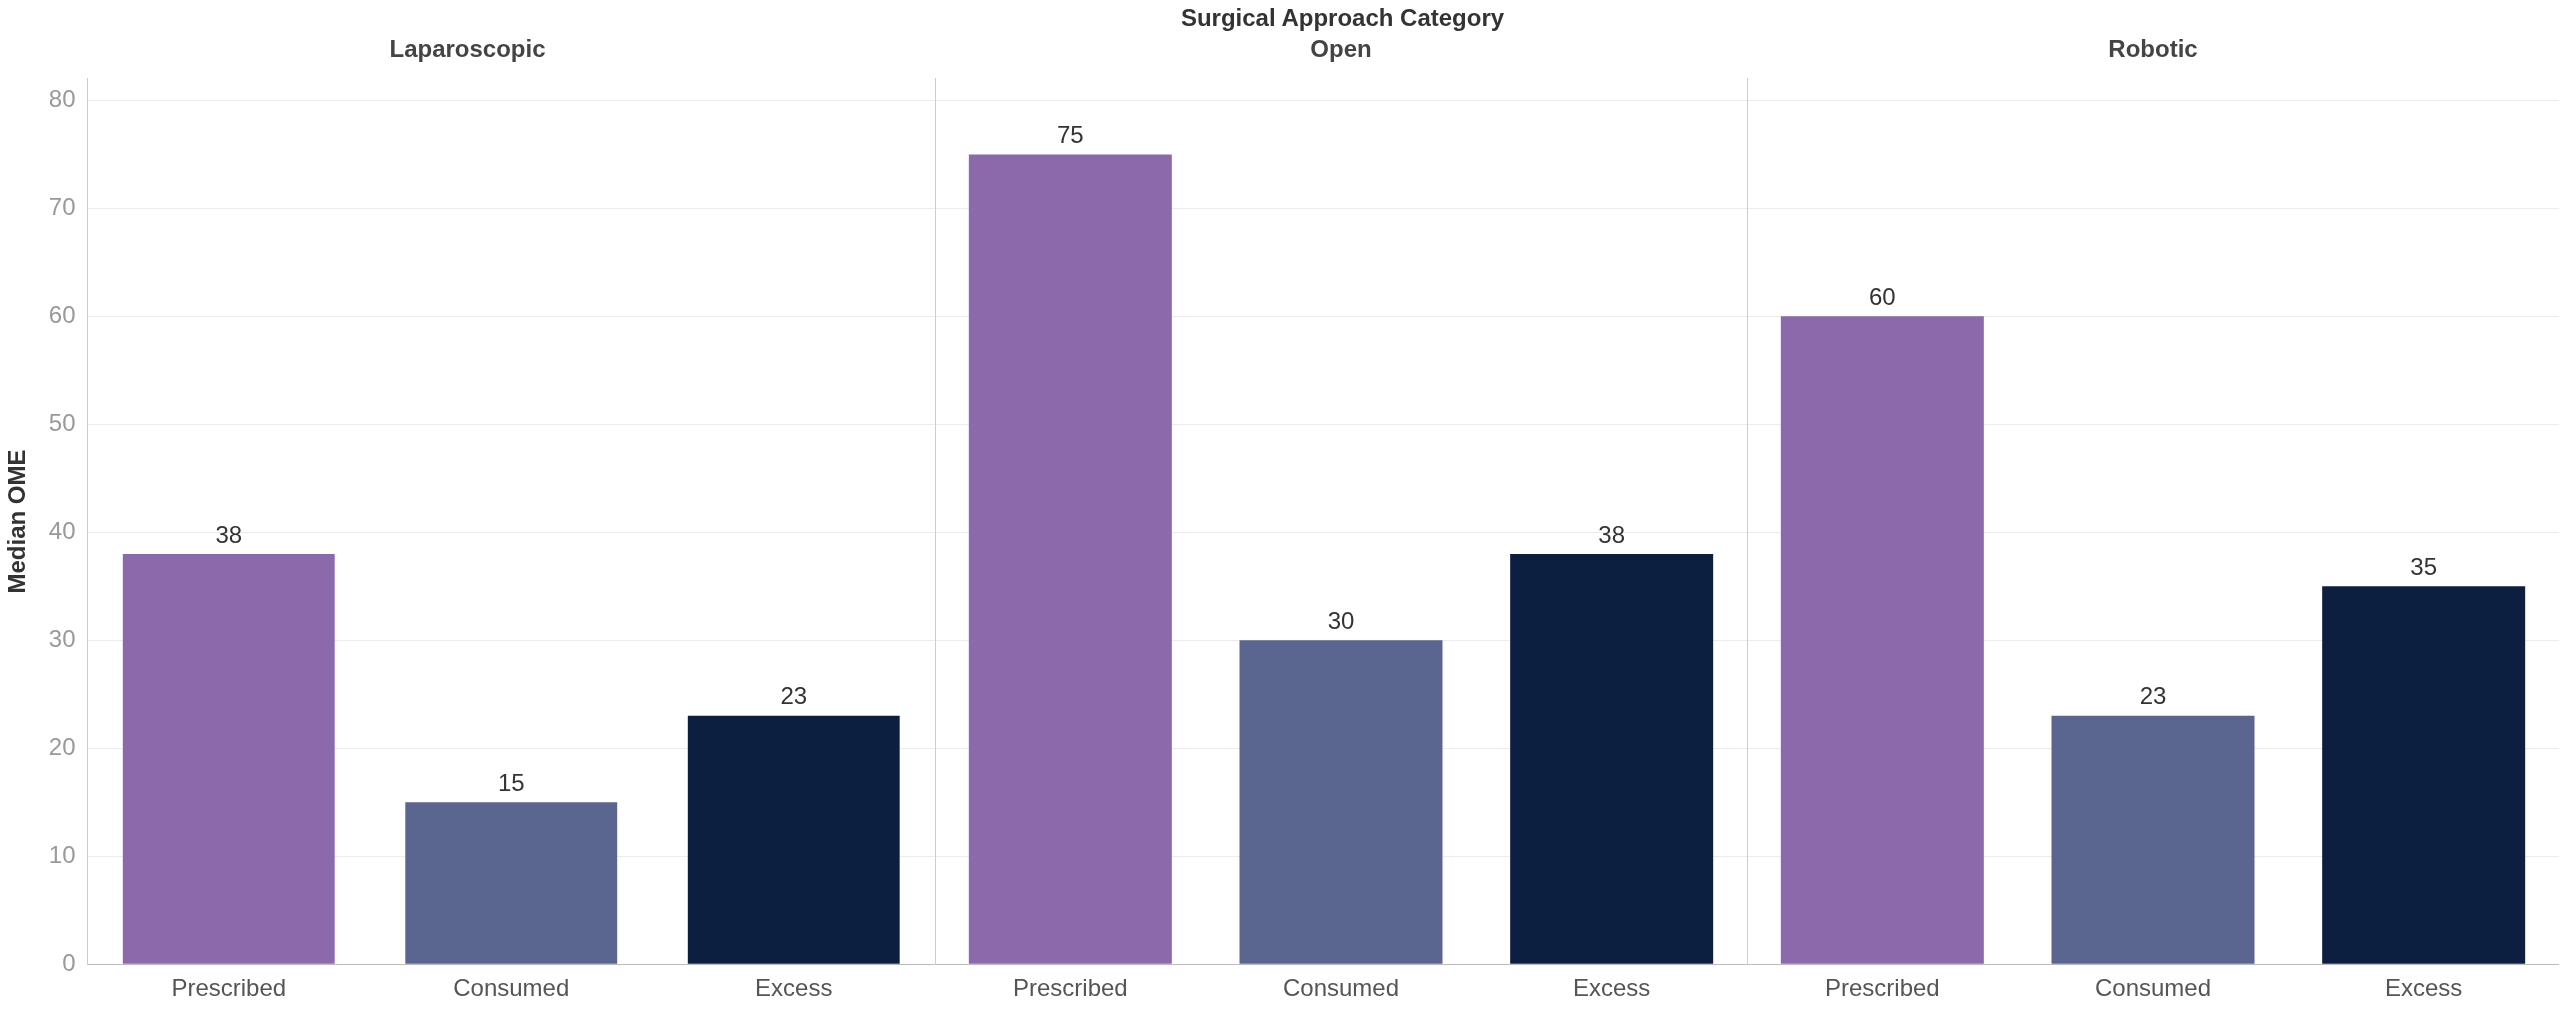 This screenshot has height=1015, width=2560. Describe the element at coordinates (511, 782) in the screenshot. I see `data-label: 15` at that location.